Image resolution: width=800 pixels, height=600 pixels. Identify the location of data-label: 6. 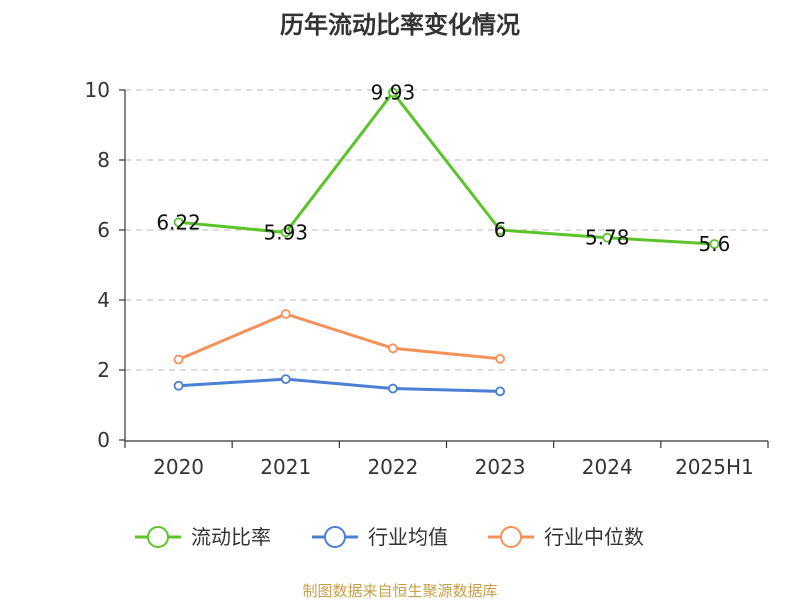
(500, 230).